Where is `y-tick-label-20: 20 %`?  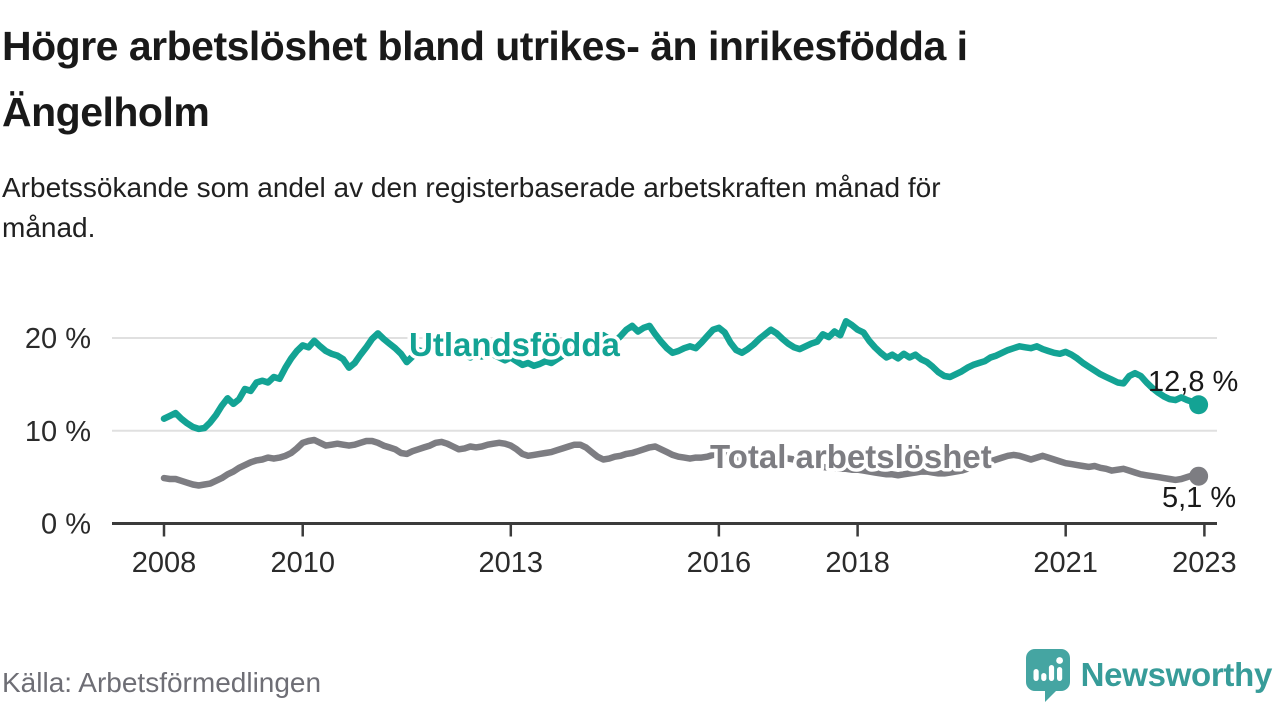 y-tick-label-20: 20 % is located at coordinates (58, 339).